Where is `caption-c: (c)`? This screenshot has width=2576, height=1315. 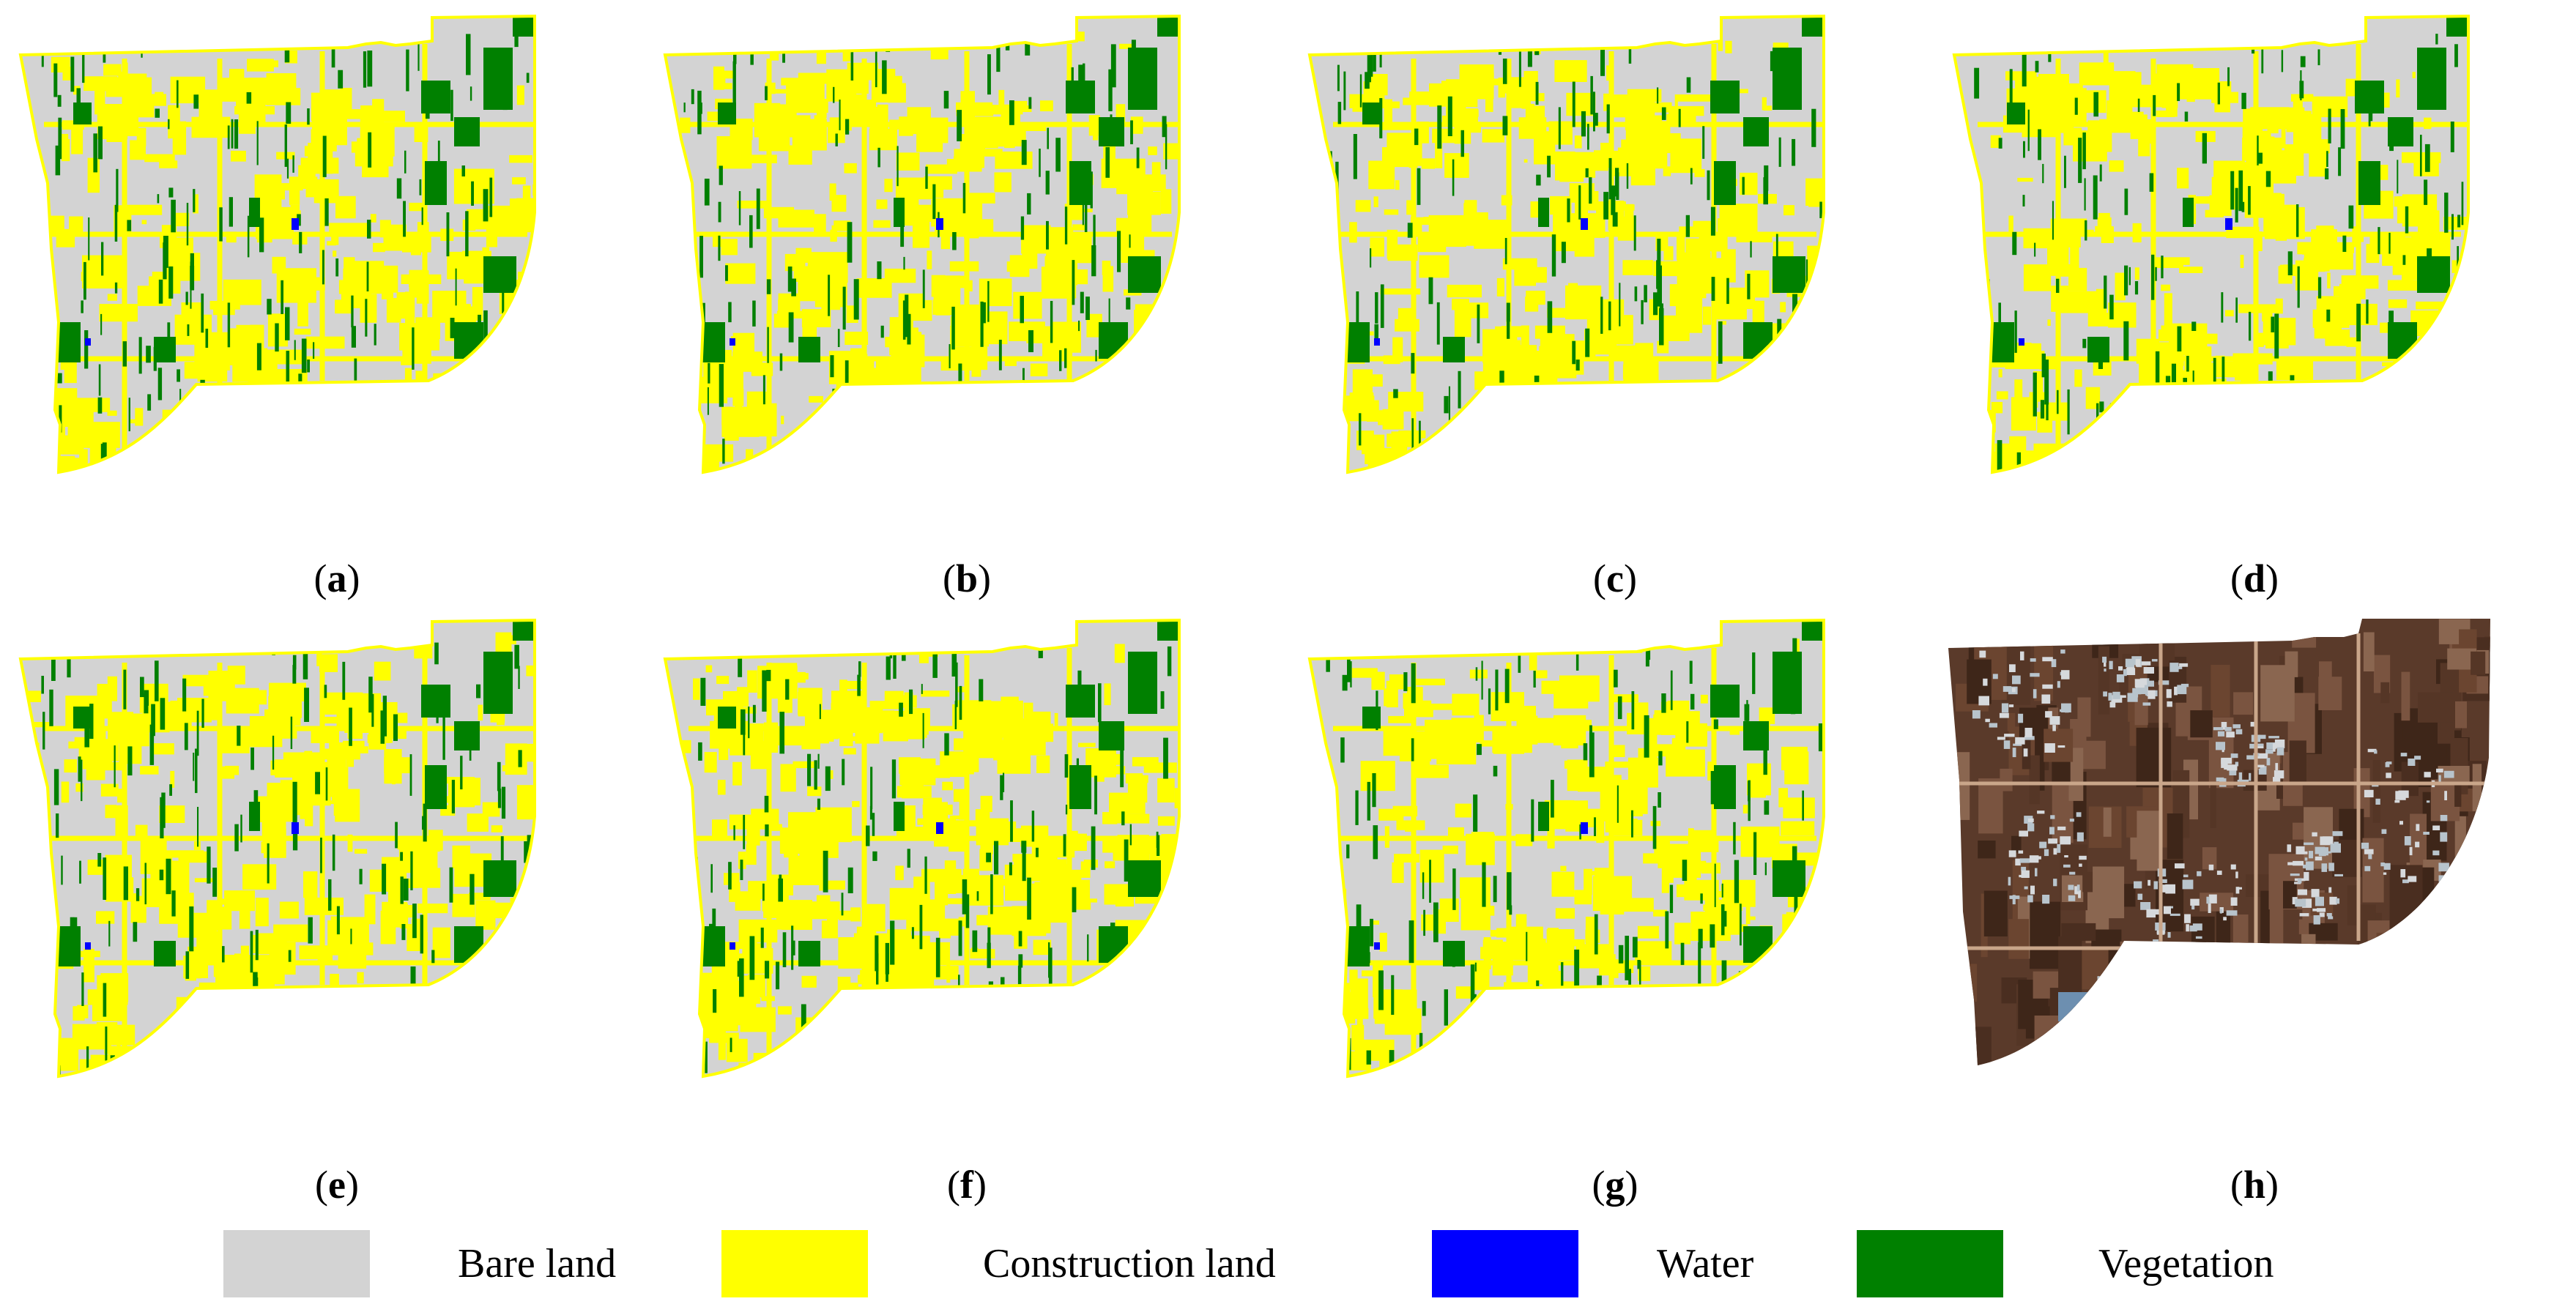 caption-c: (c) is located at coordinates (1615, 578).